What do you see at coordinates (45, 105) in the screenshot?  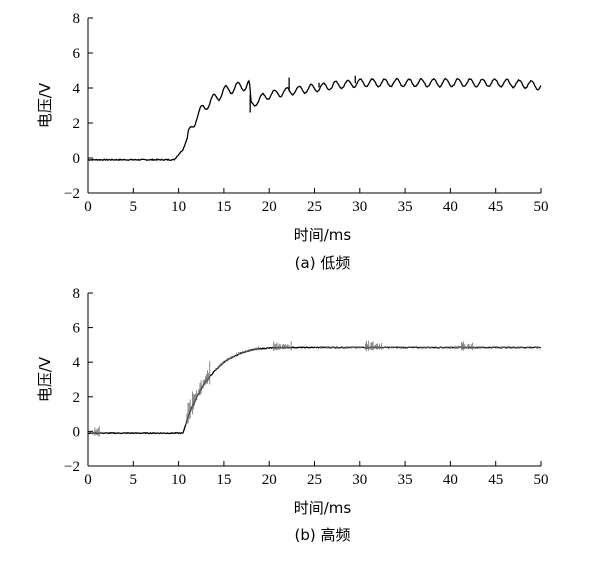 I see `panel-a-ylabel: 电压/V` at bounding box center [45, 105].